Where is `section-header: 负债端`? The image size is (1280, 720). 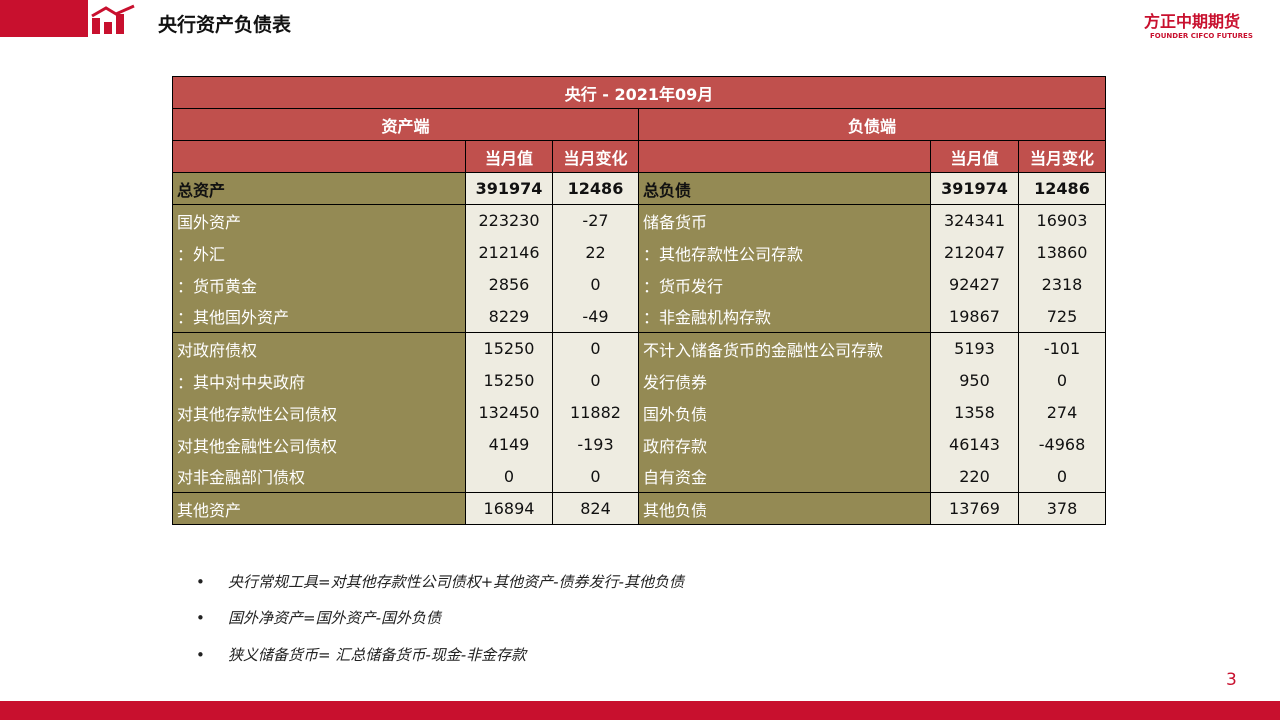
section-header: 负债端 is located at coordinates (872, 124).